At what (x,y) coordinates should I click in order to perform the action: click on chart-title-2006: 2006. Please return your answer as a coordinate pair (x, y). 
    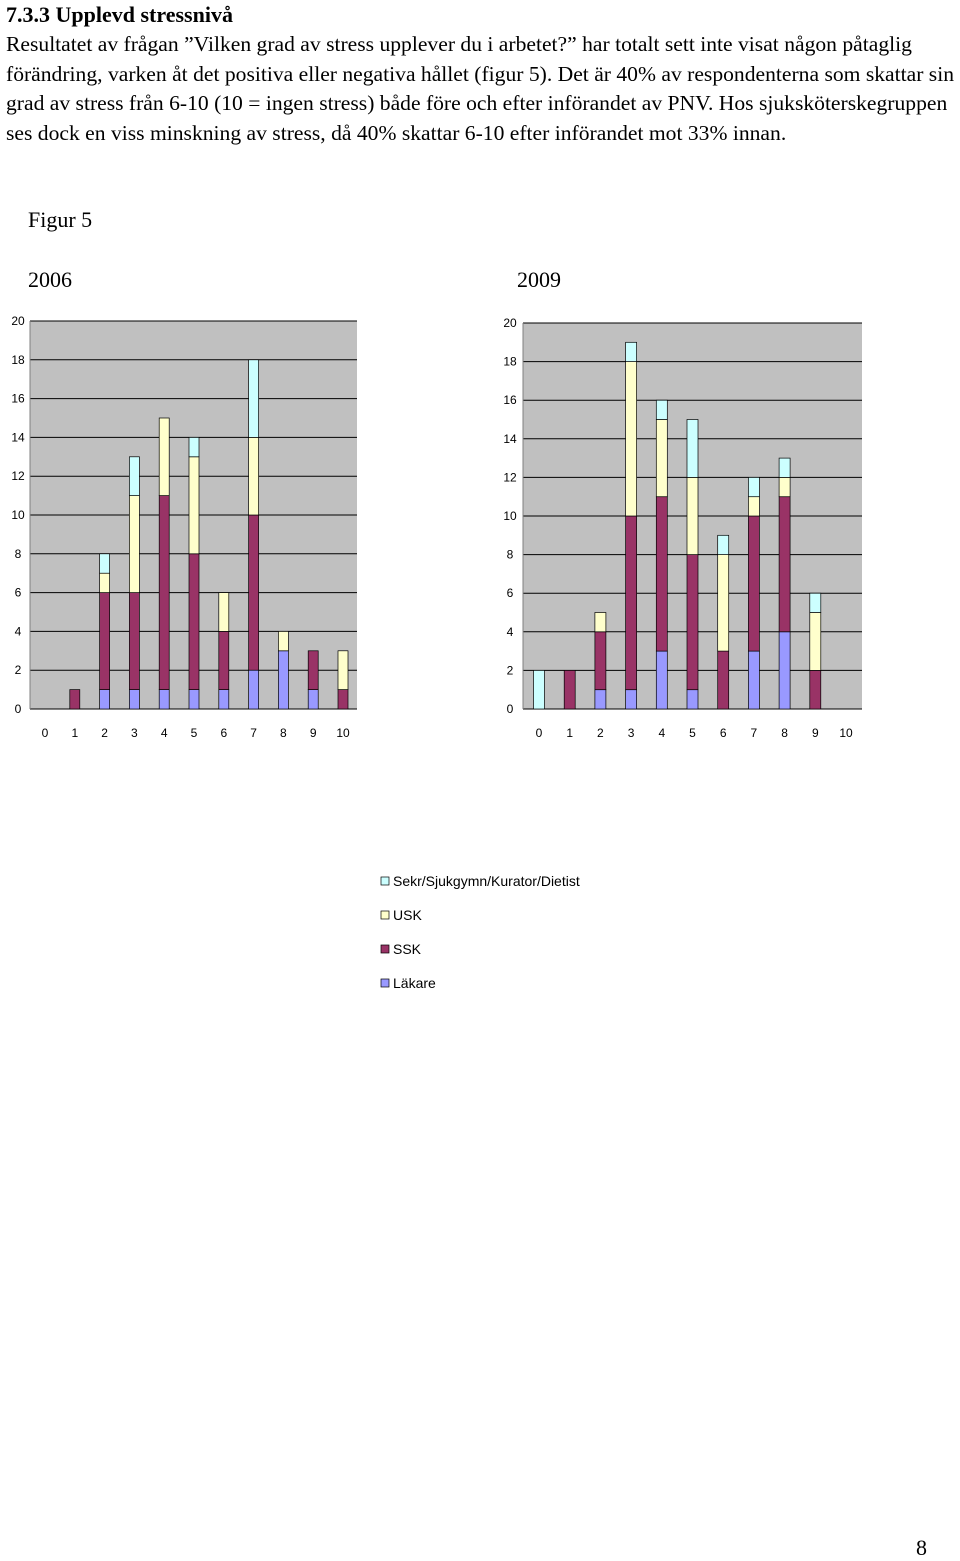
    Looking at the image, I should click on (50, 279).